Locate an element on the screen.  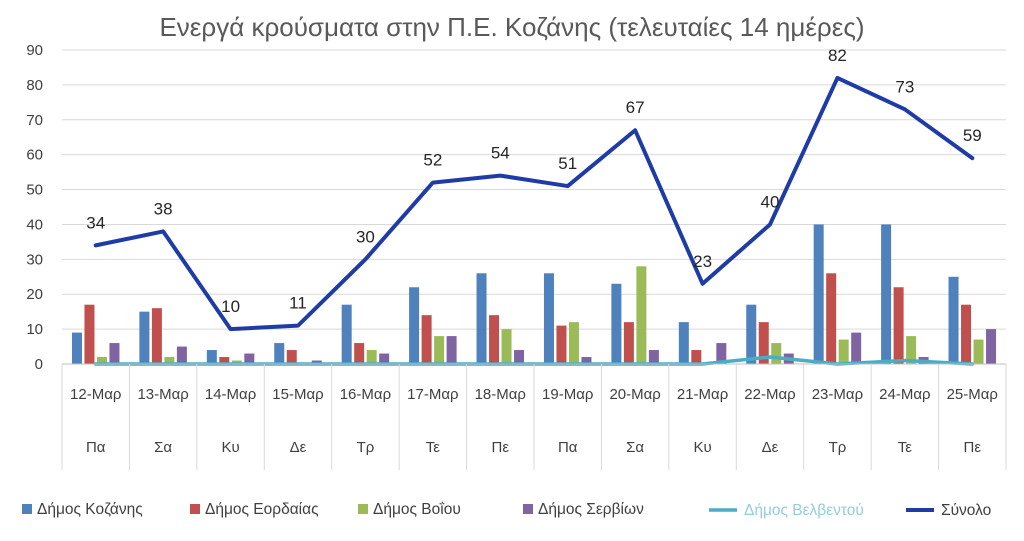
x-day-label: Πα is located at coordinates (96, 447).